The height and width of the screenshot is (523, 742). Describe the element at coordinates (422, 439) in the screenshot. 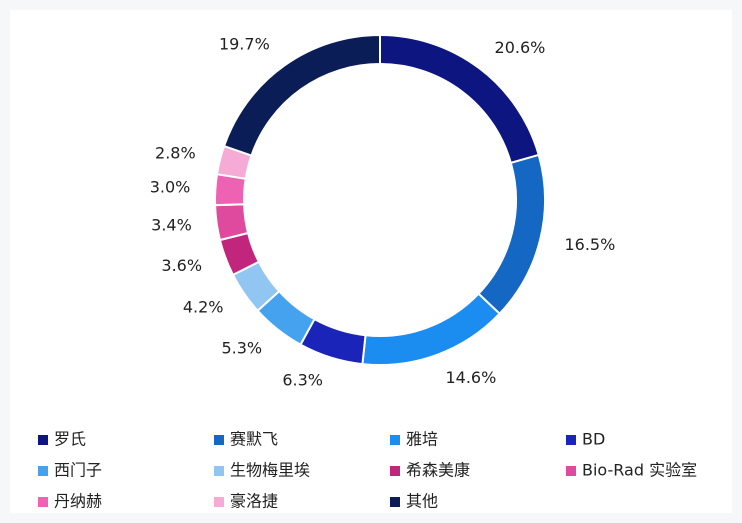

I see `legend-label: 雅培` at that location.